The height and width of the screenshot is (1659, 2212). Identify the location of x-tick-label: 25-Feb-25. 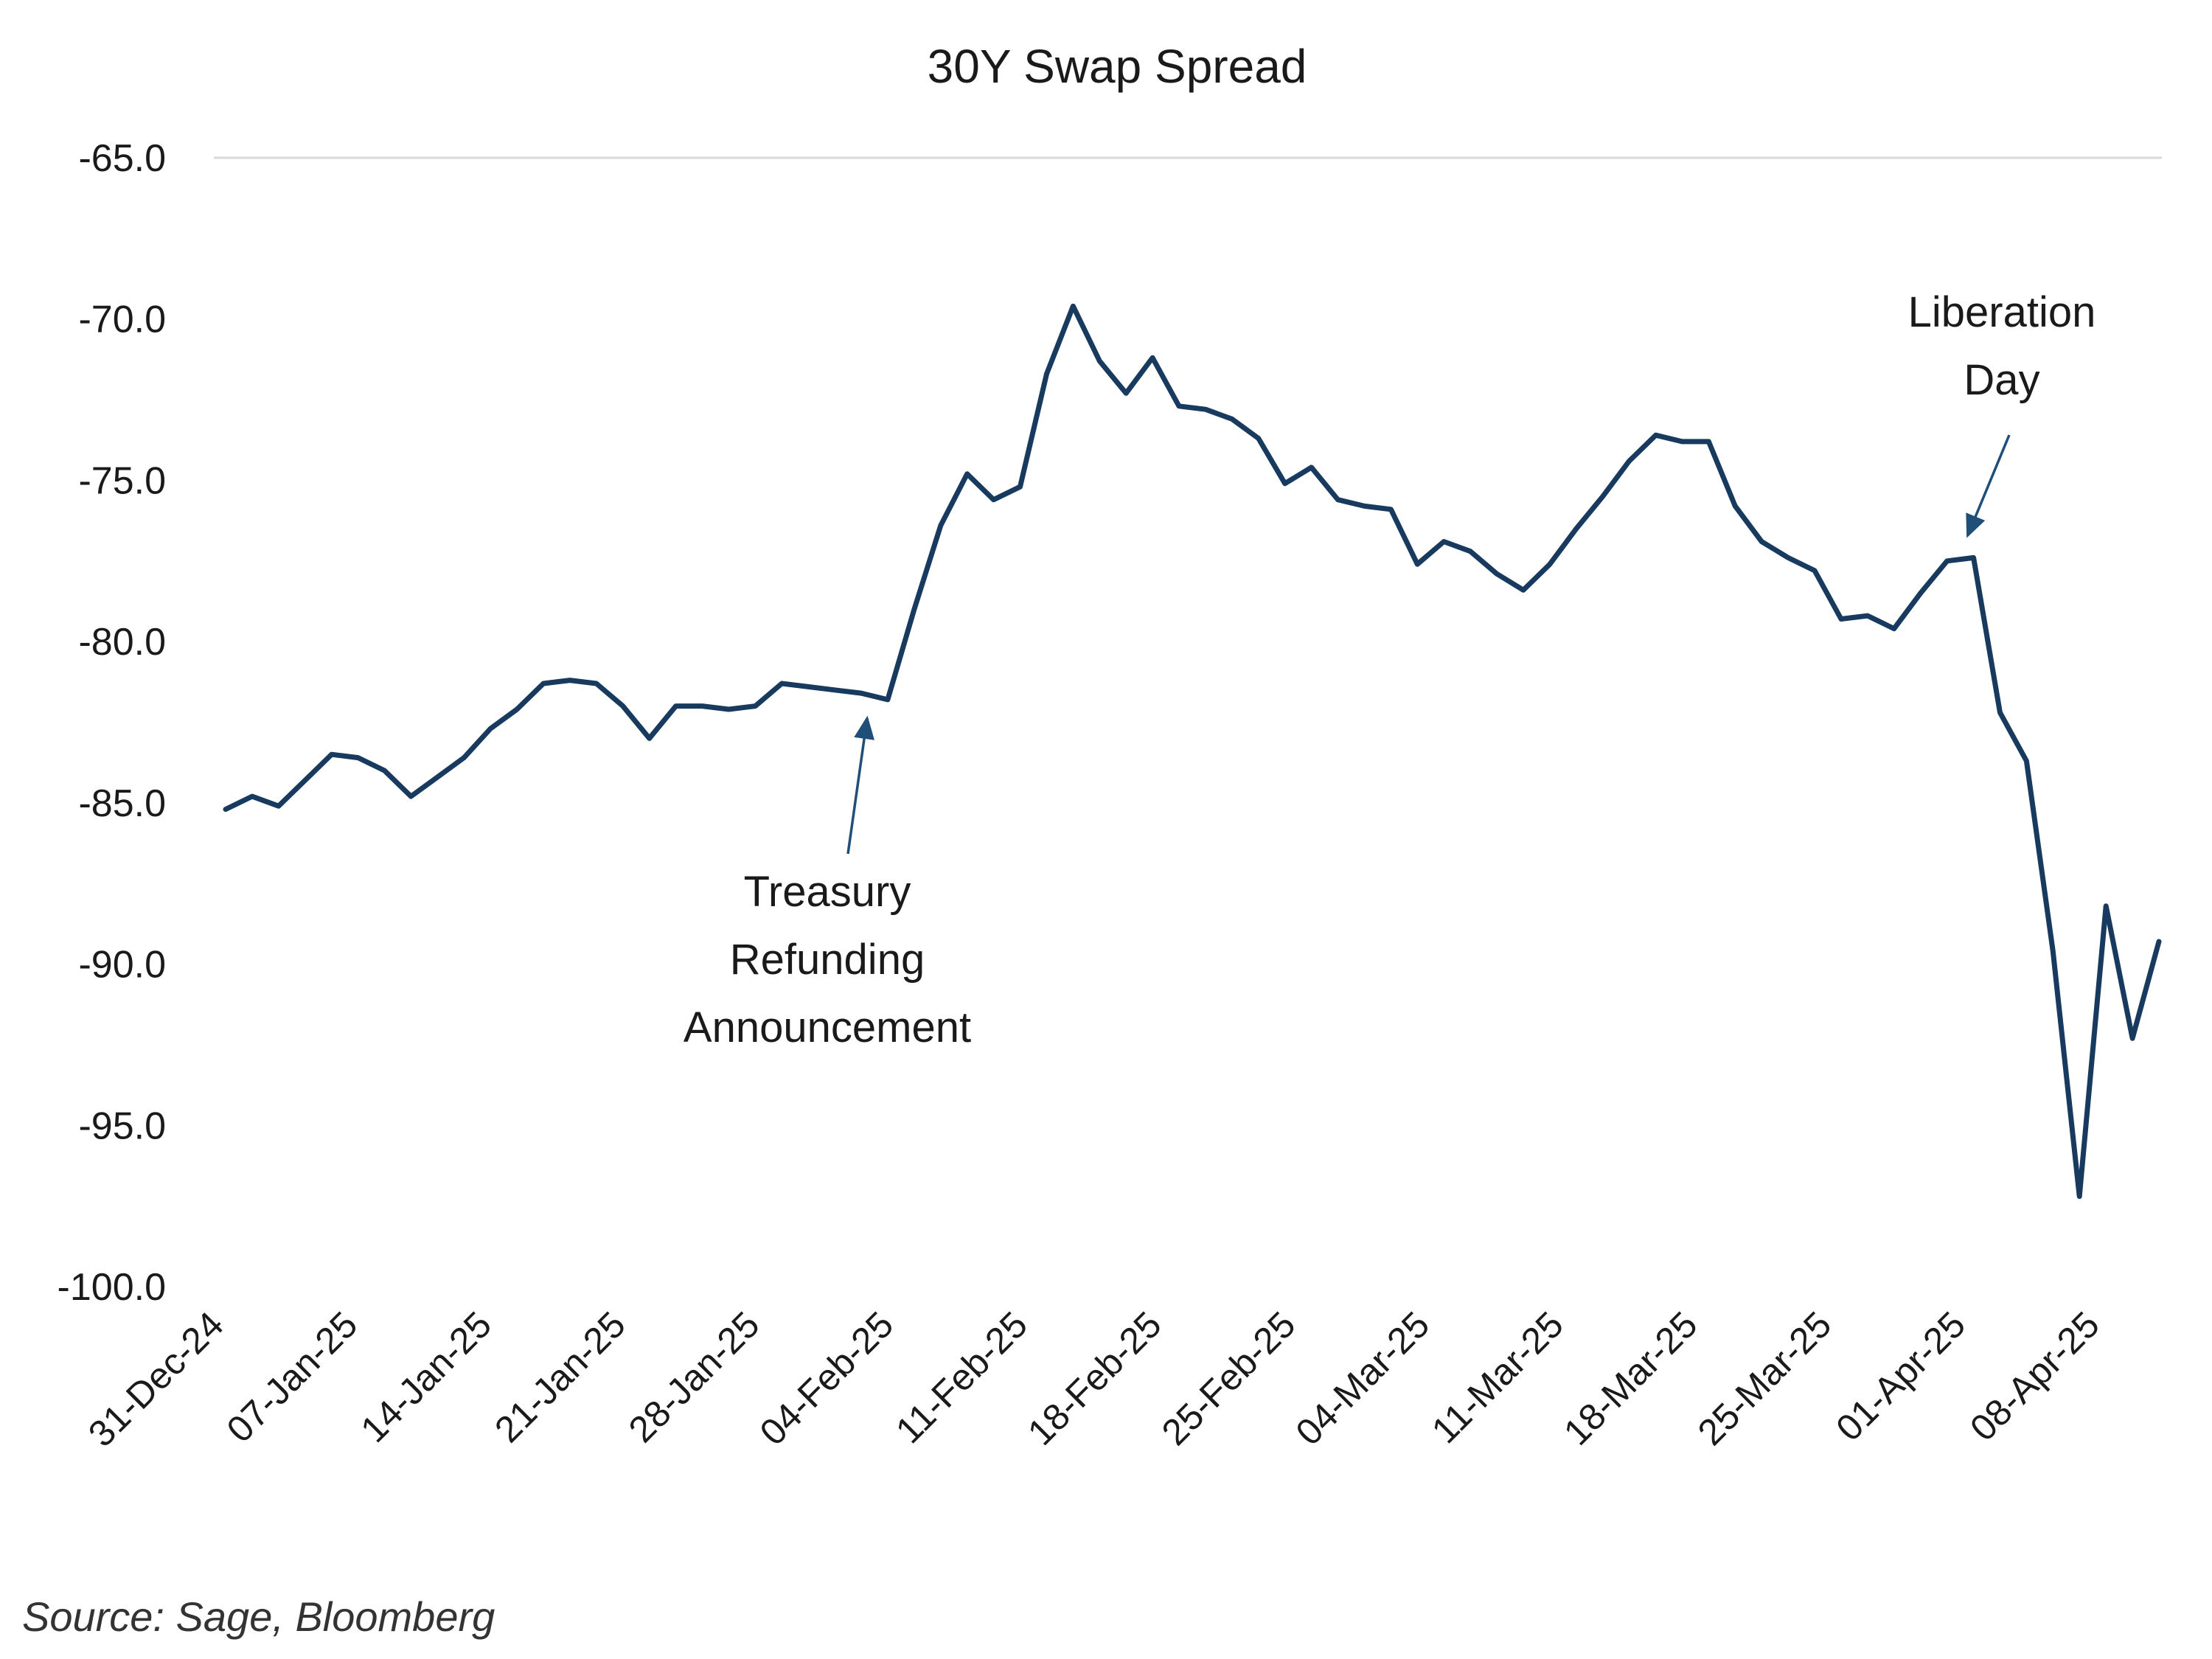
(1229, 1378).